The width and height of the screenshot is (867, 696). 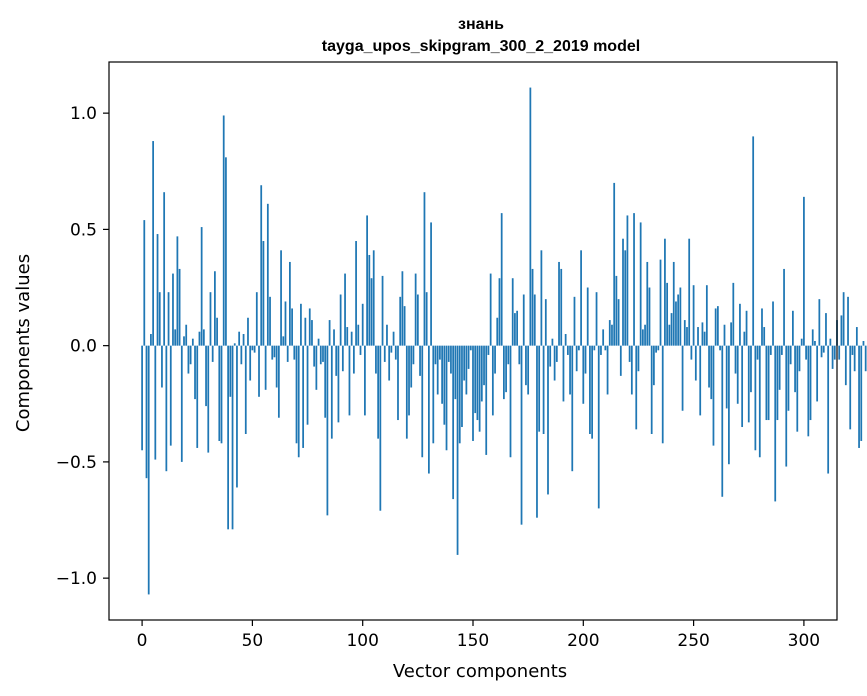 I want to click on y-tick-label: −1.0, so click(x=76, y=579).